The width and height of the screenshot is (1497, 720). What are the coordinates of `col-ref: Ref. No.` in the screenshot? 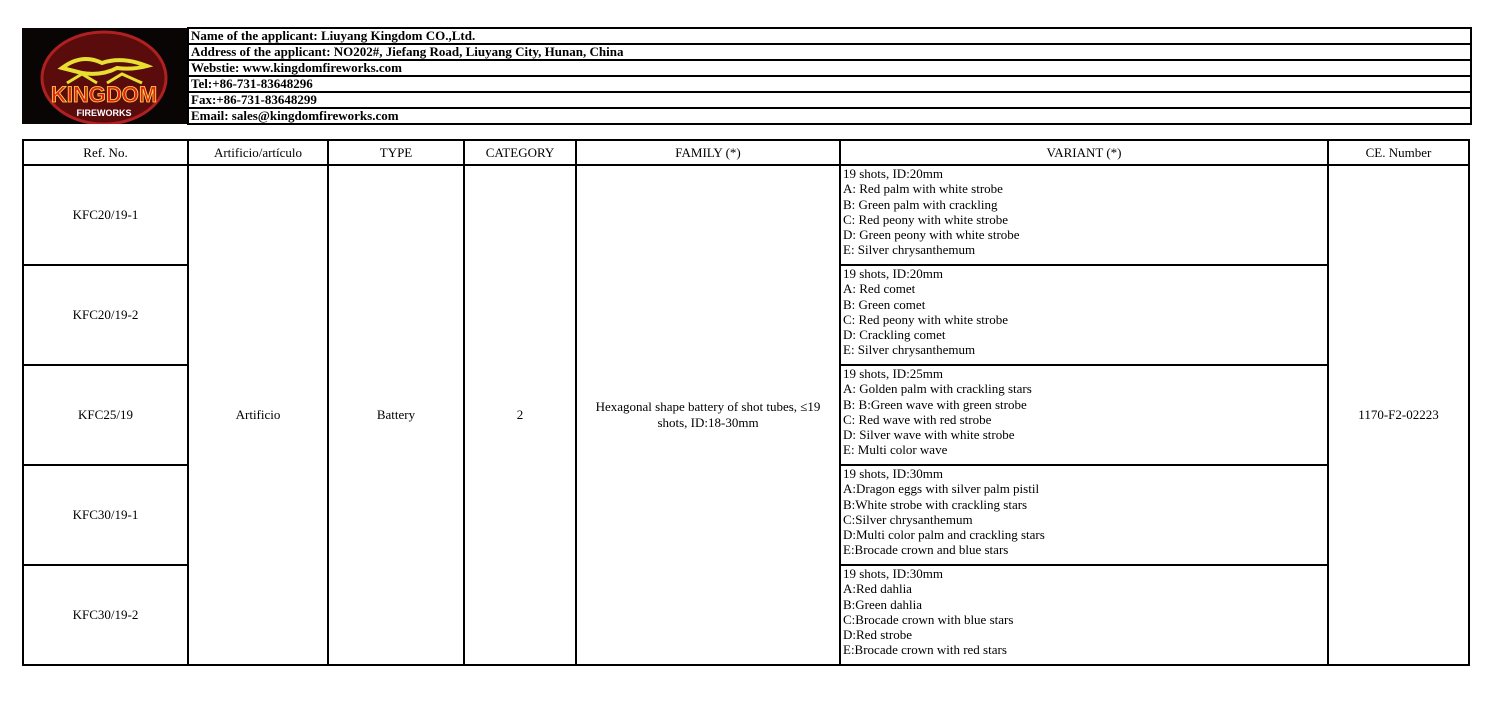 It's located at (105, 152).